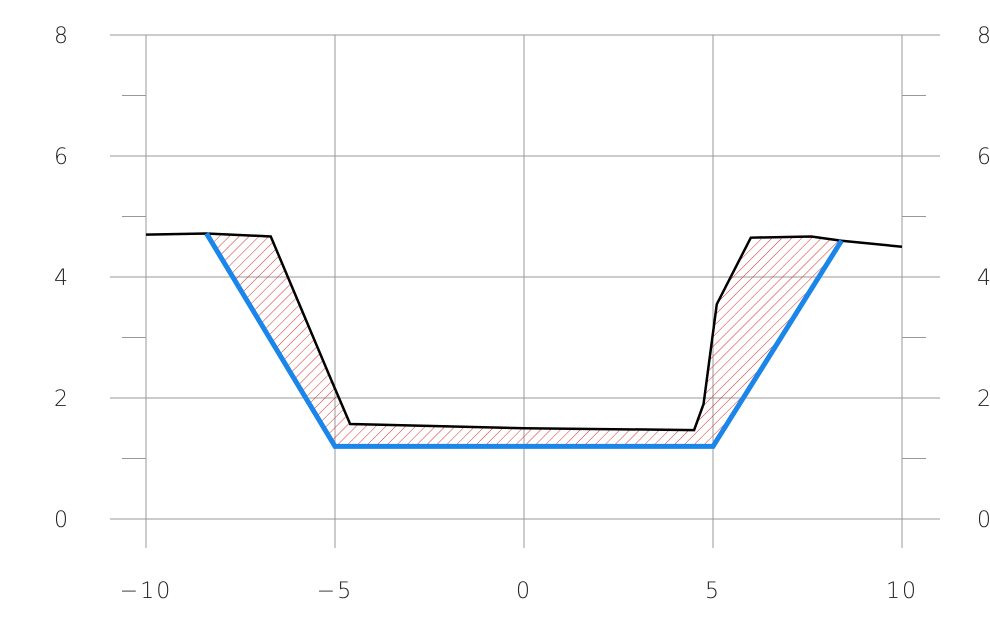 The image size is (990, 622). I want to click on right-y-tick-label: 4, so click(983, 278).